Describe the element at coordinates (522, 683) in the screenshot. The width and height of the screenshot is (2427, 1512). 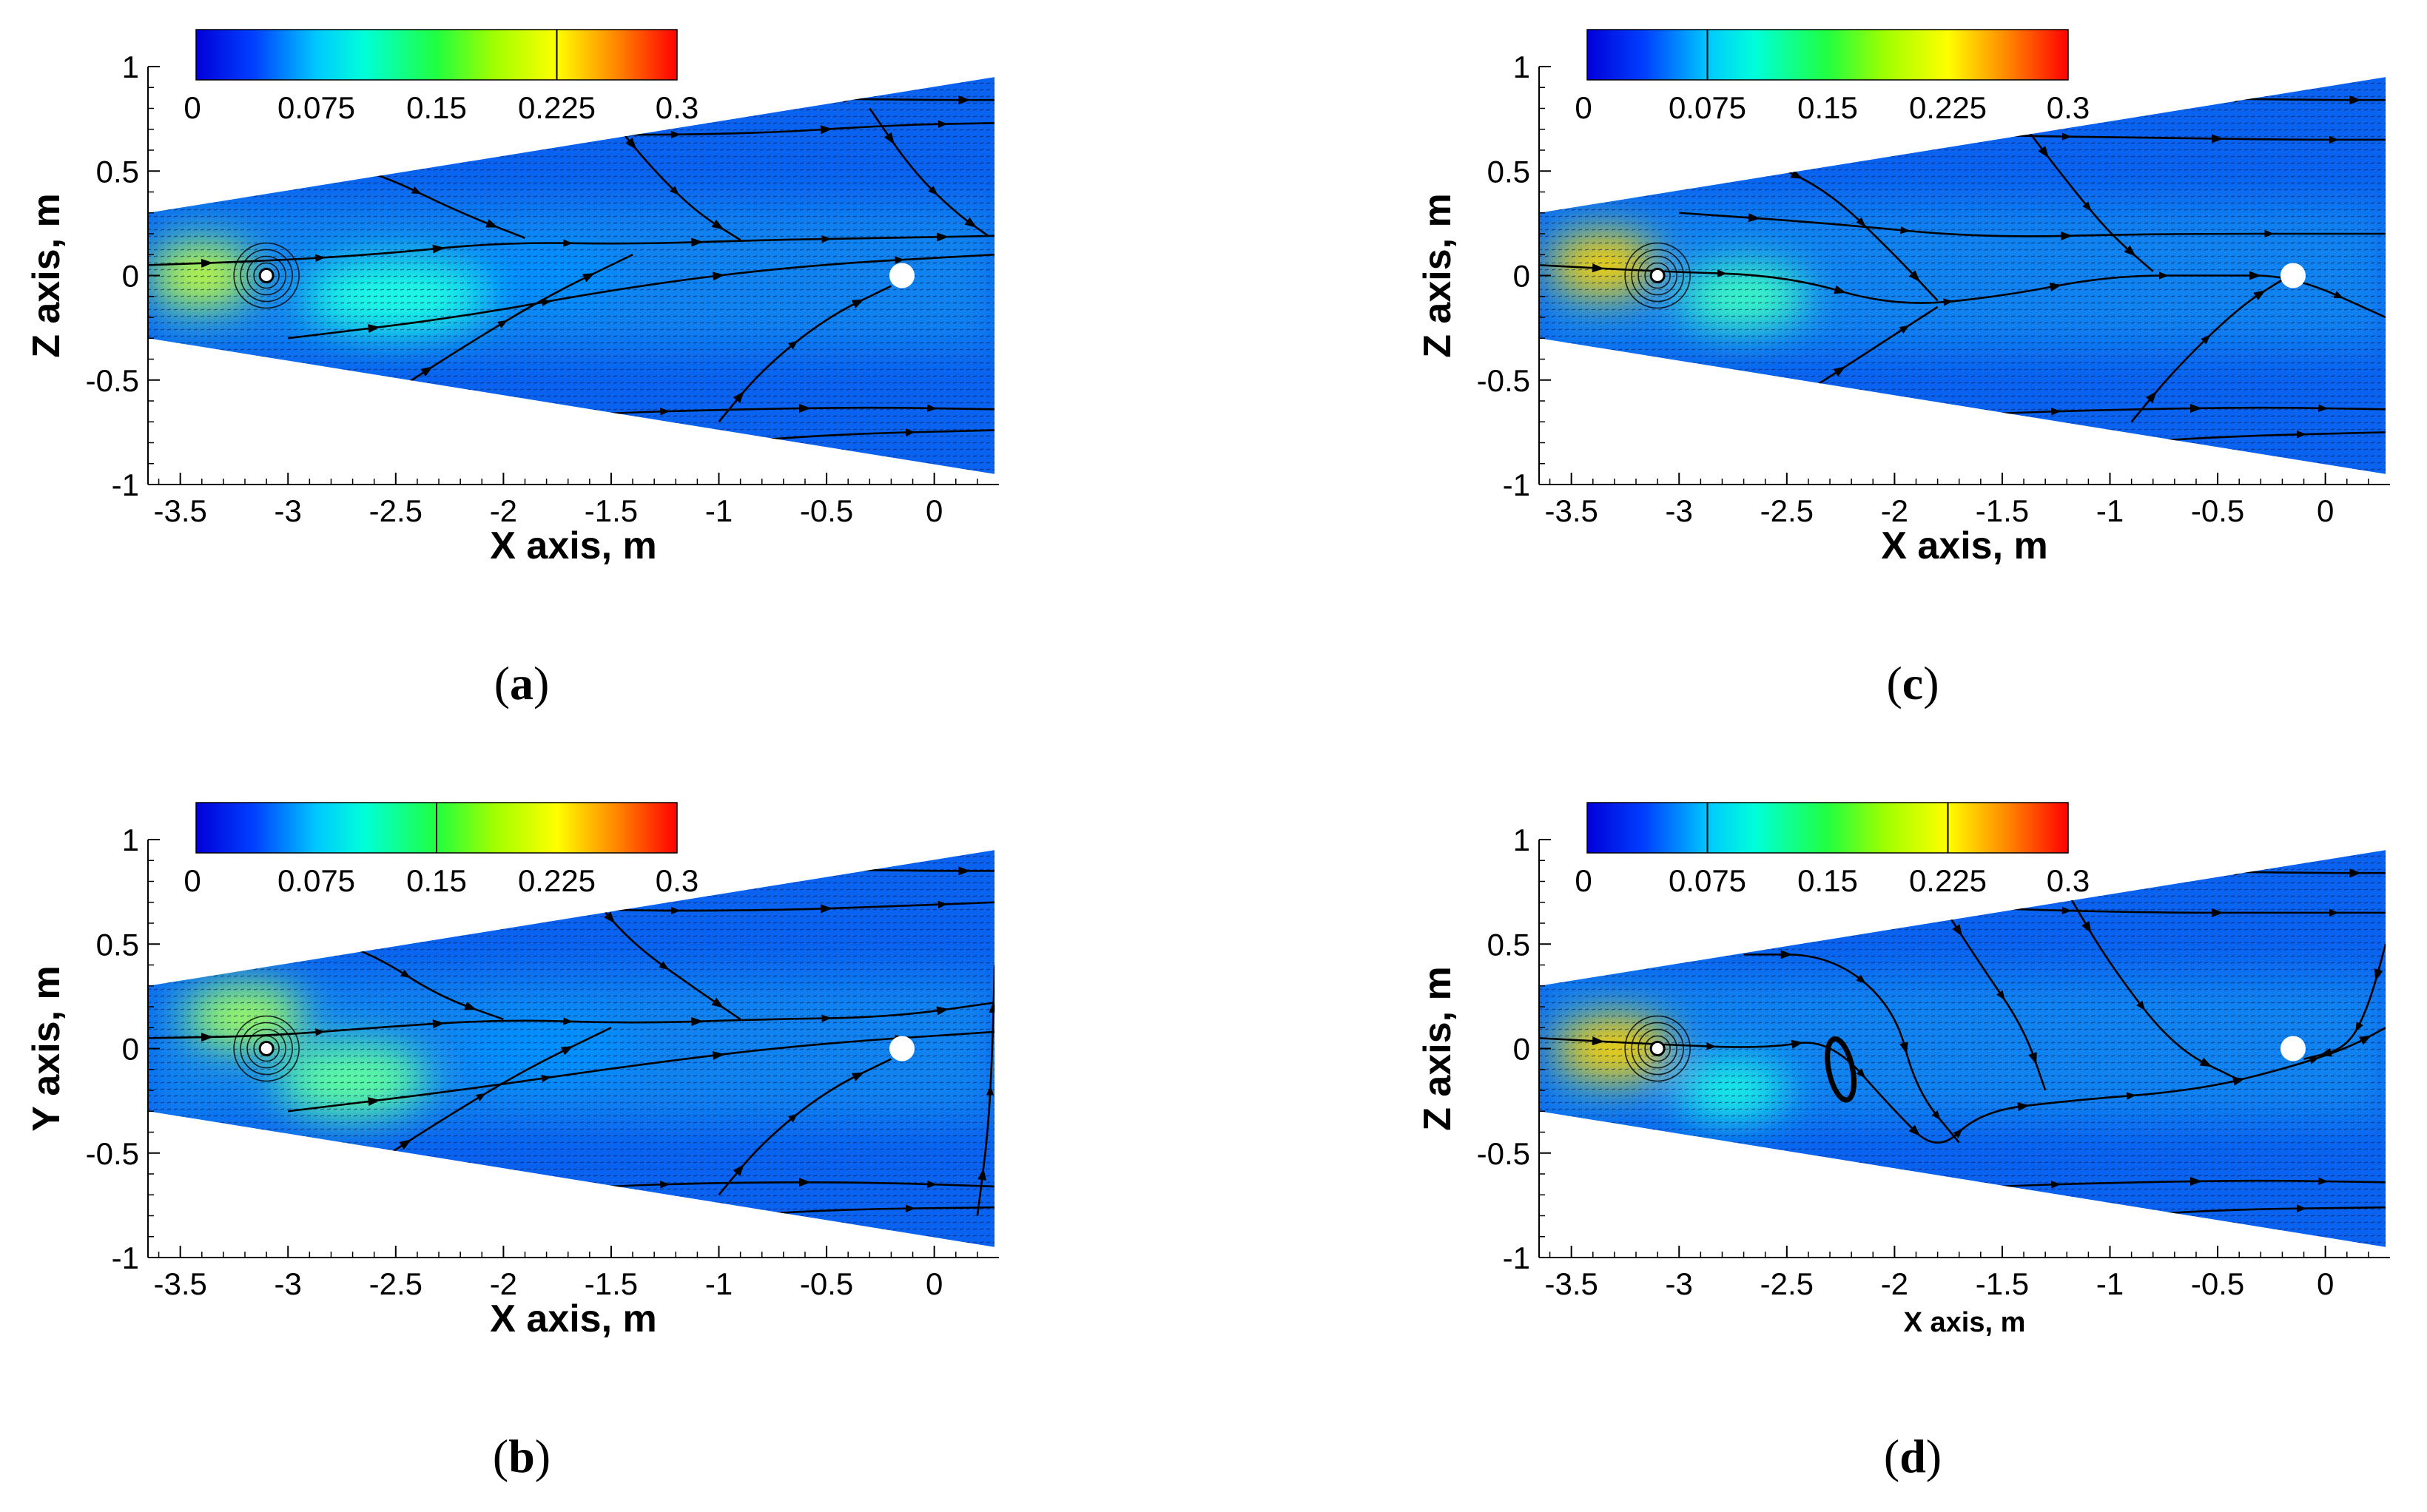
I see `panel-label: (a)` at that location.